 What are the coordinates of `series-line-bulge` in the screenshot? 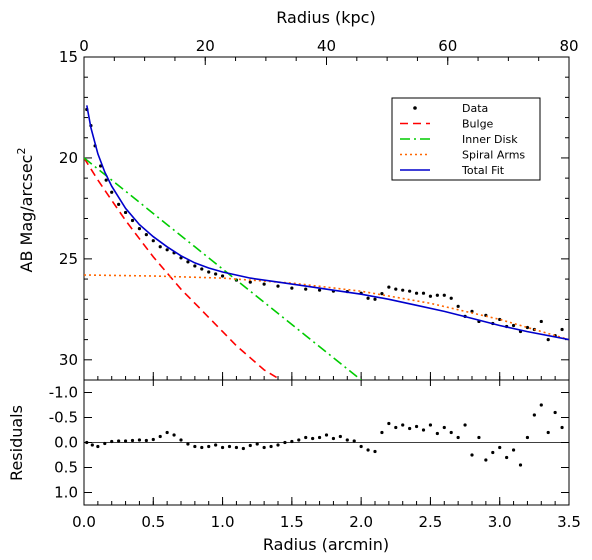 It's located at (183, 268).